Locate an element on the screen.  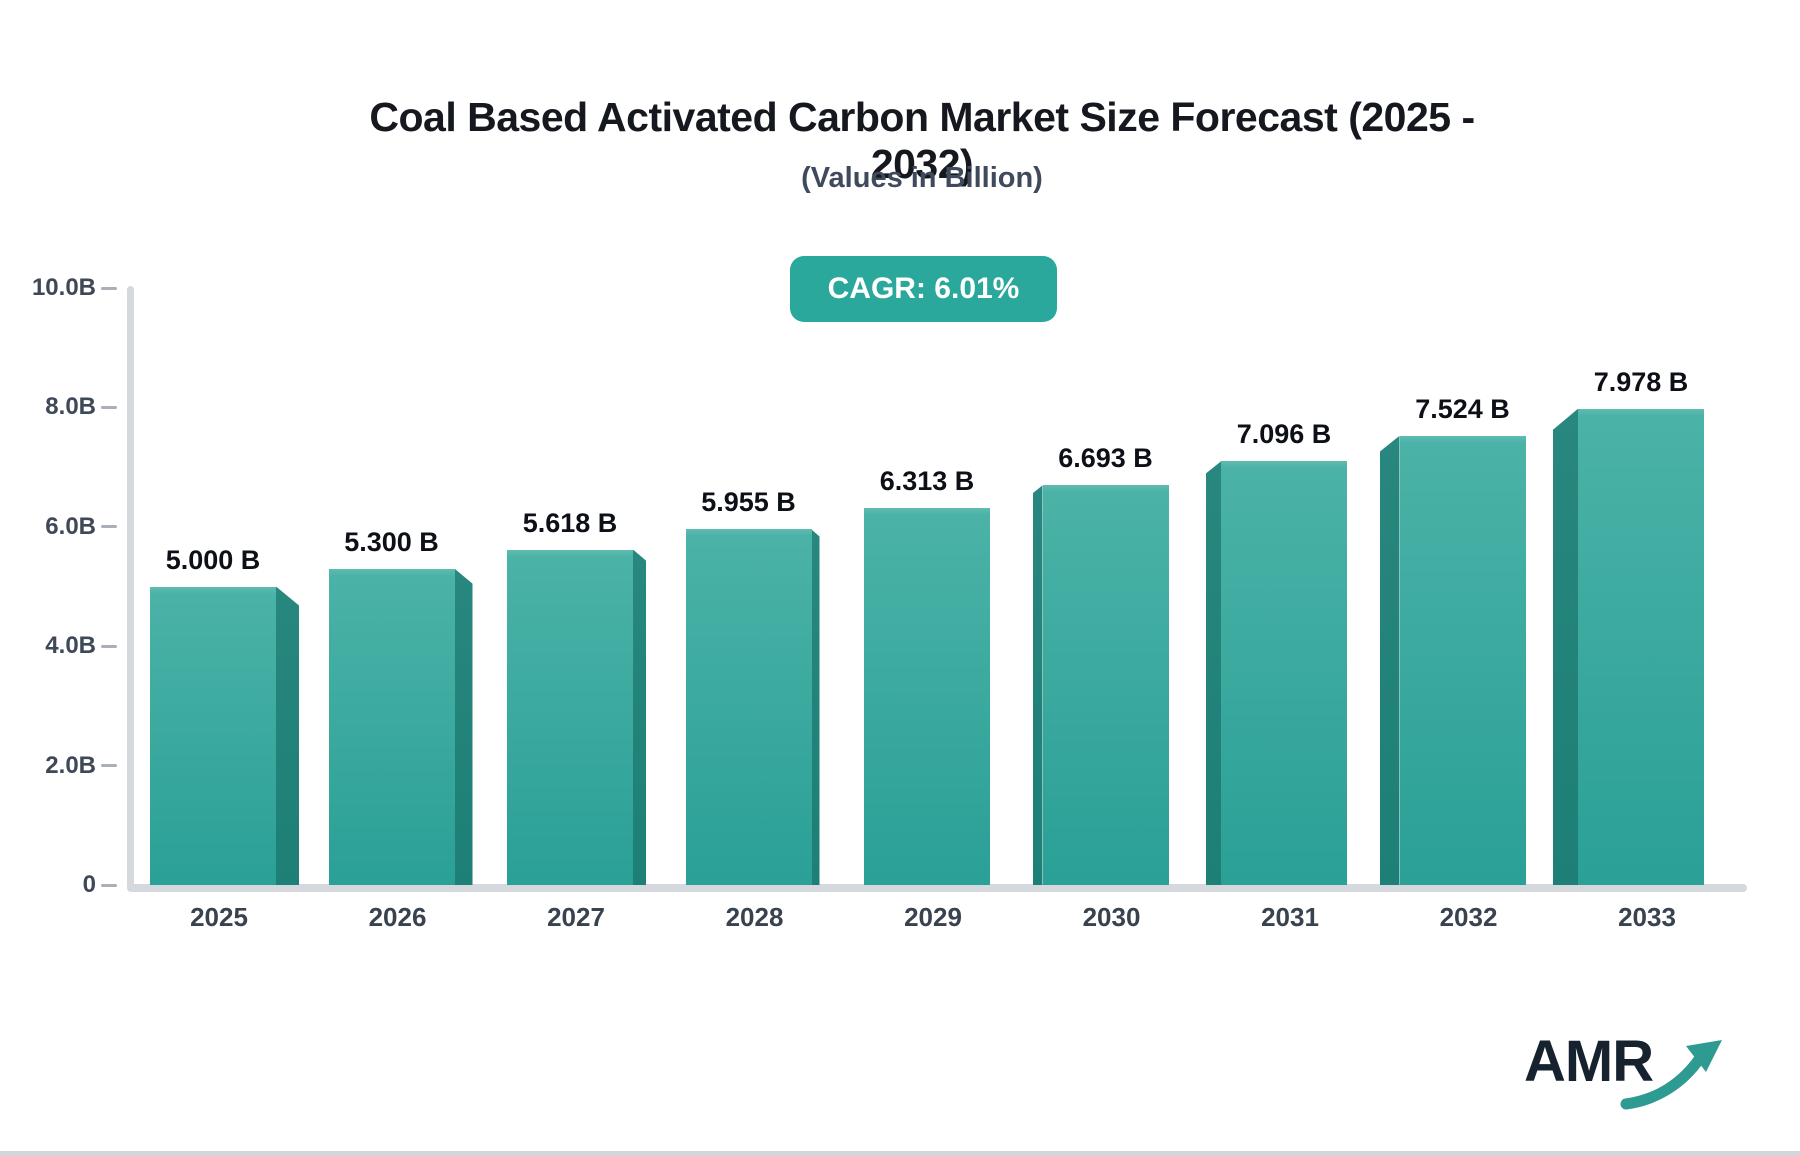
bar-value-label: 7.978 B is located at coordinates (1641, 381).